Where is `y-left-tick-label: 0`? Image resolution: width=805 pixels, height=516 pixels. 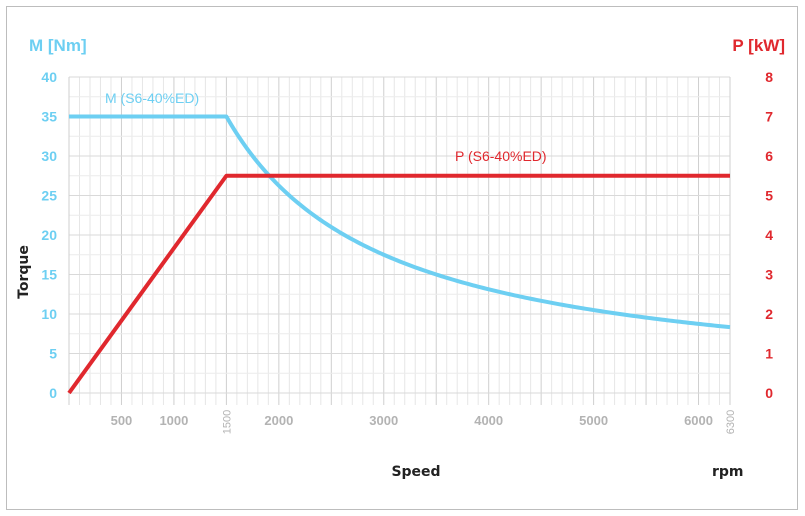 y-left-tick-label: 0 is located at coordinates (53, 393).